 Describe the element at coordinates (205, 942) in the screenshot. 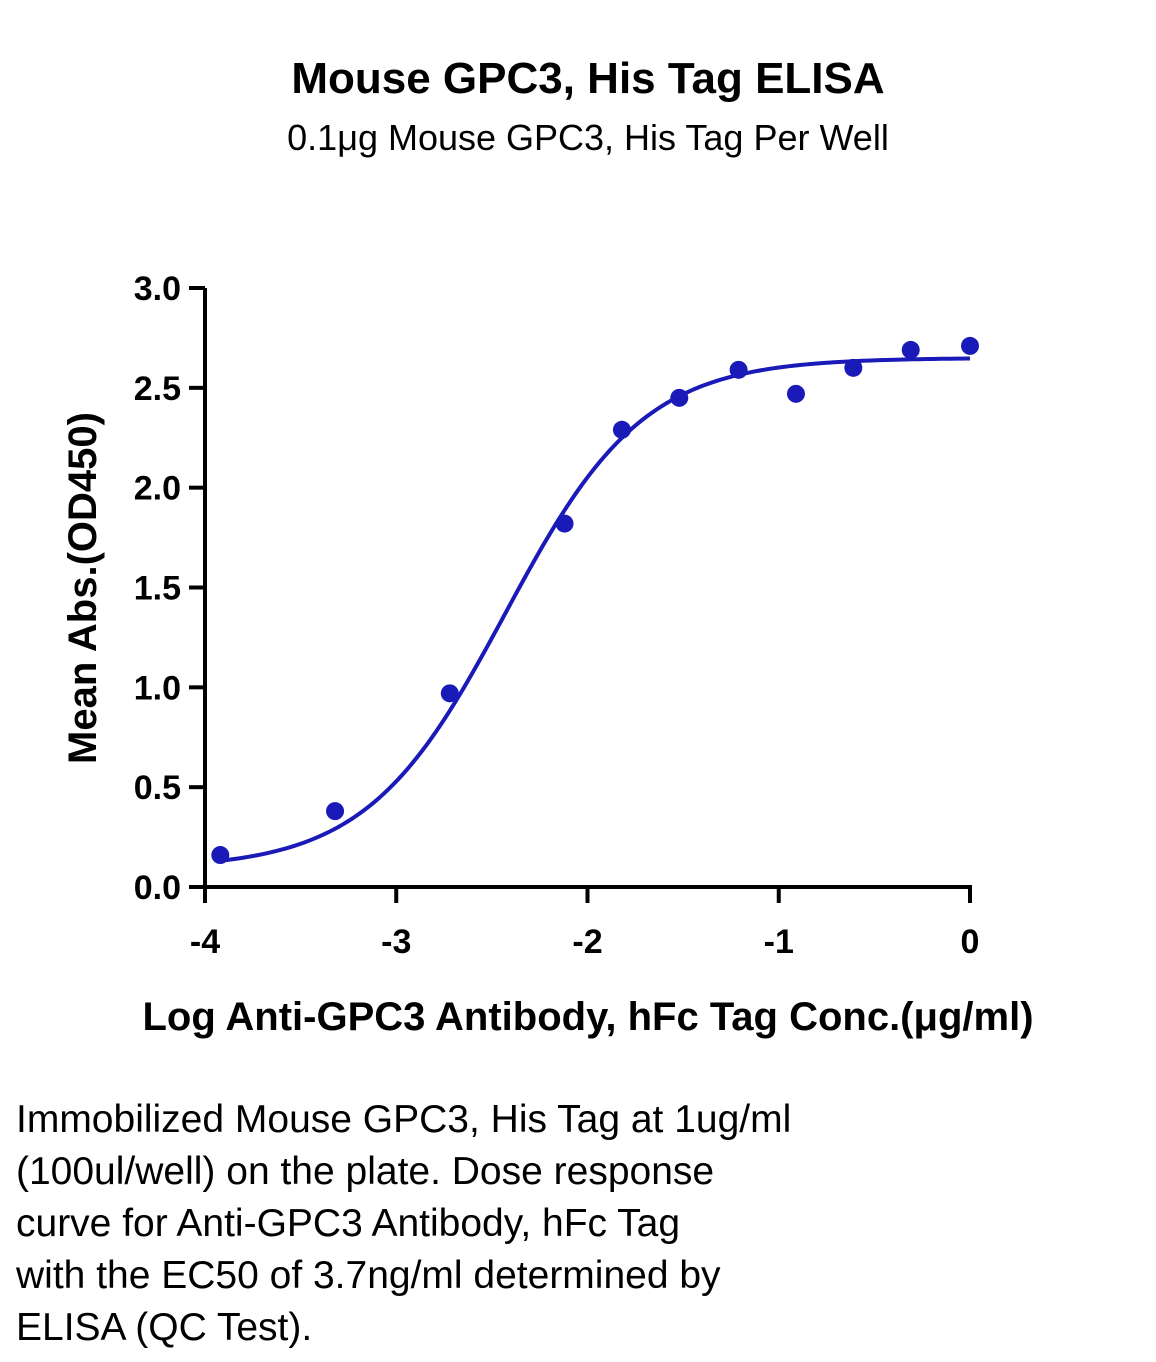

I see `x-tick-label: -4` at that location.